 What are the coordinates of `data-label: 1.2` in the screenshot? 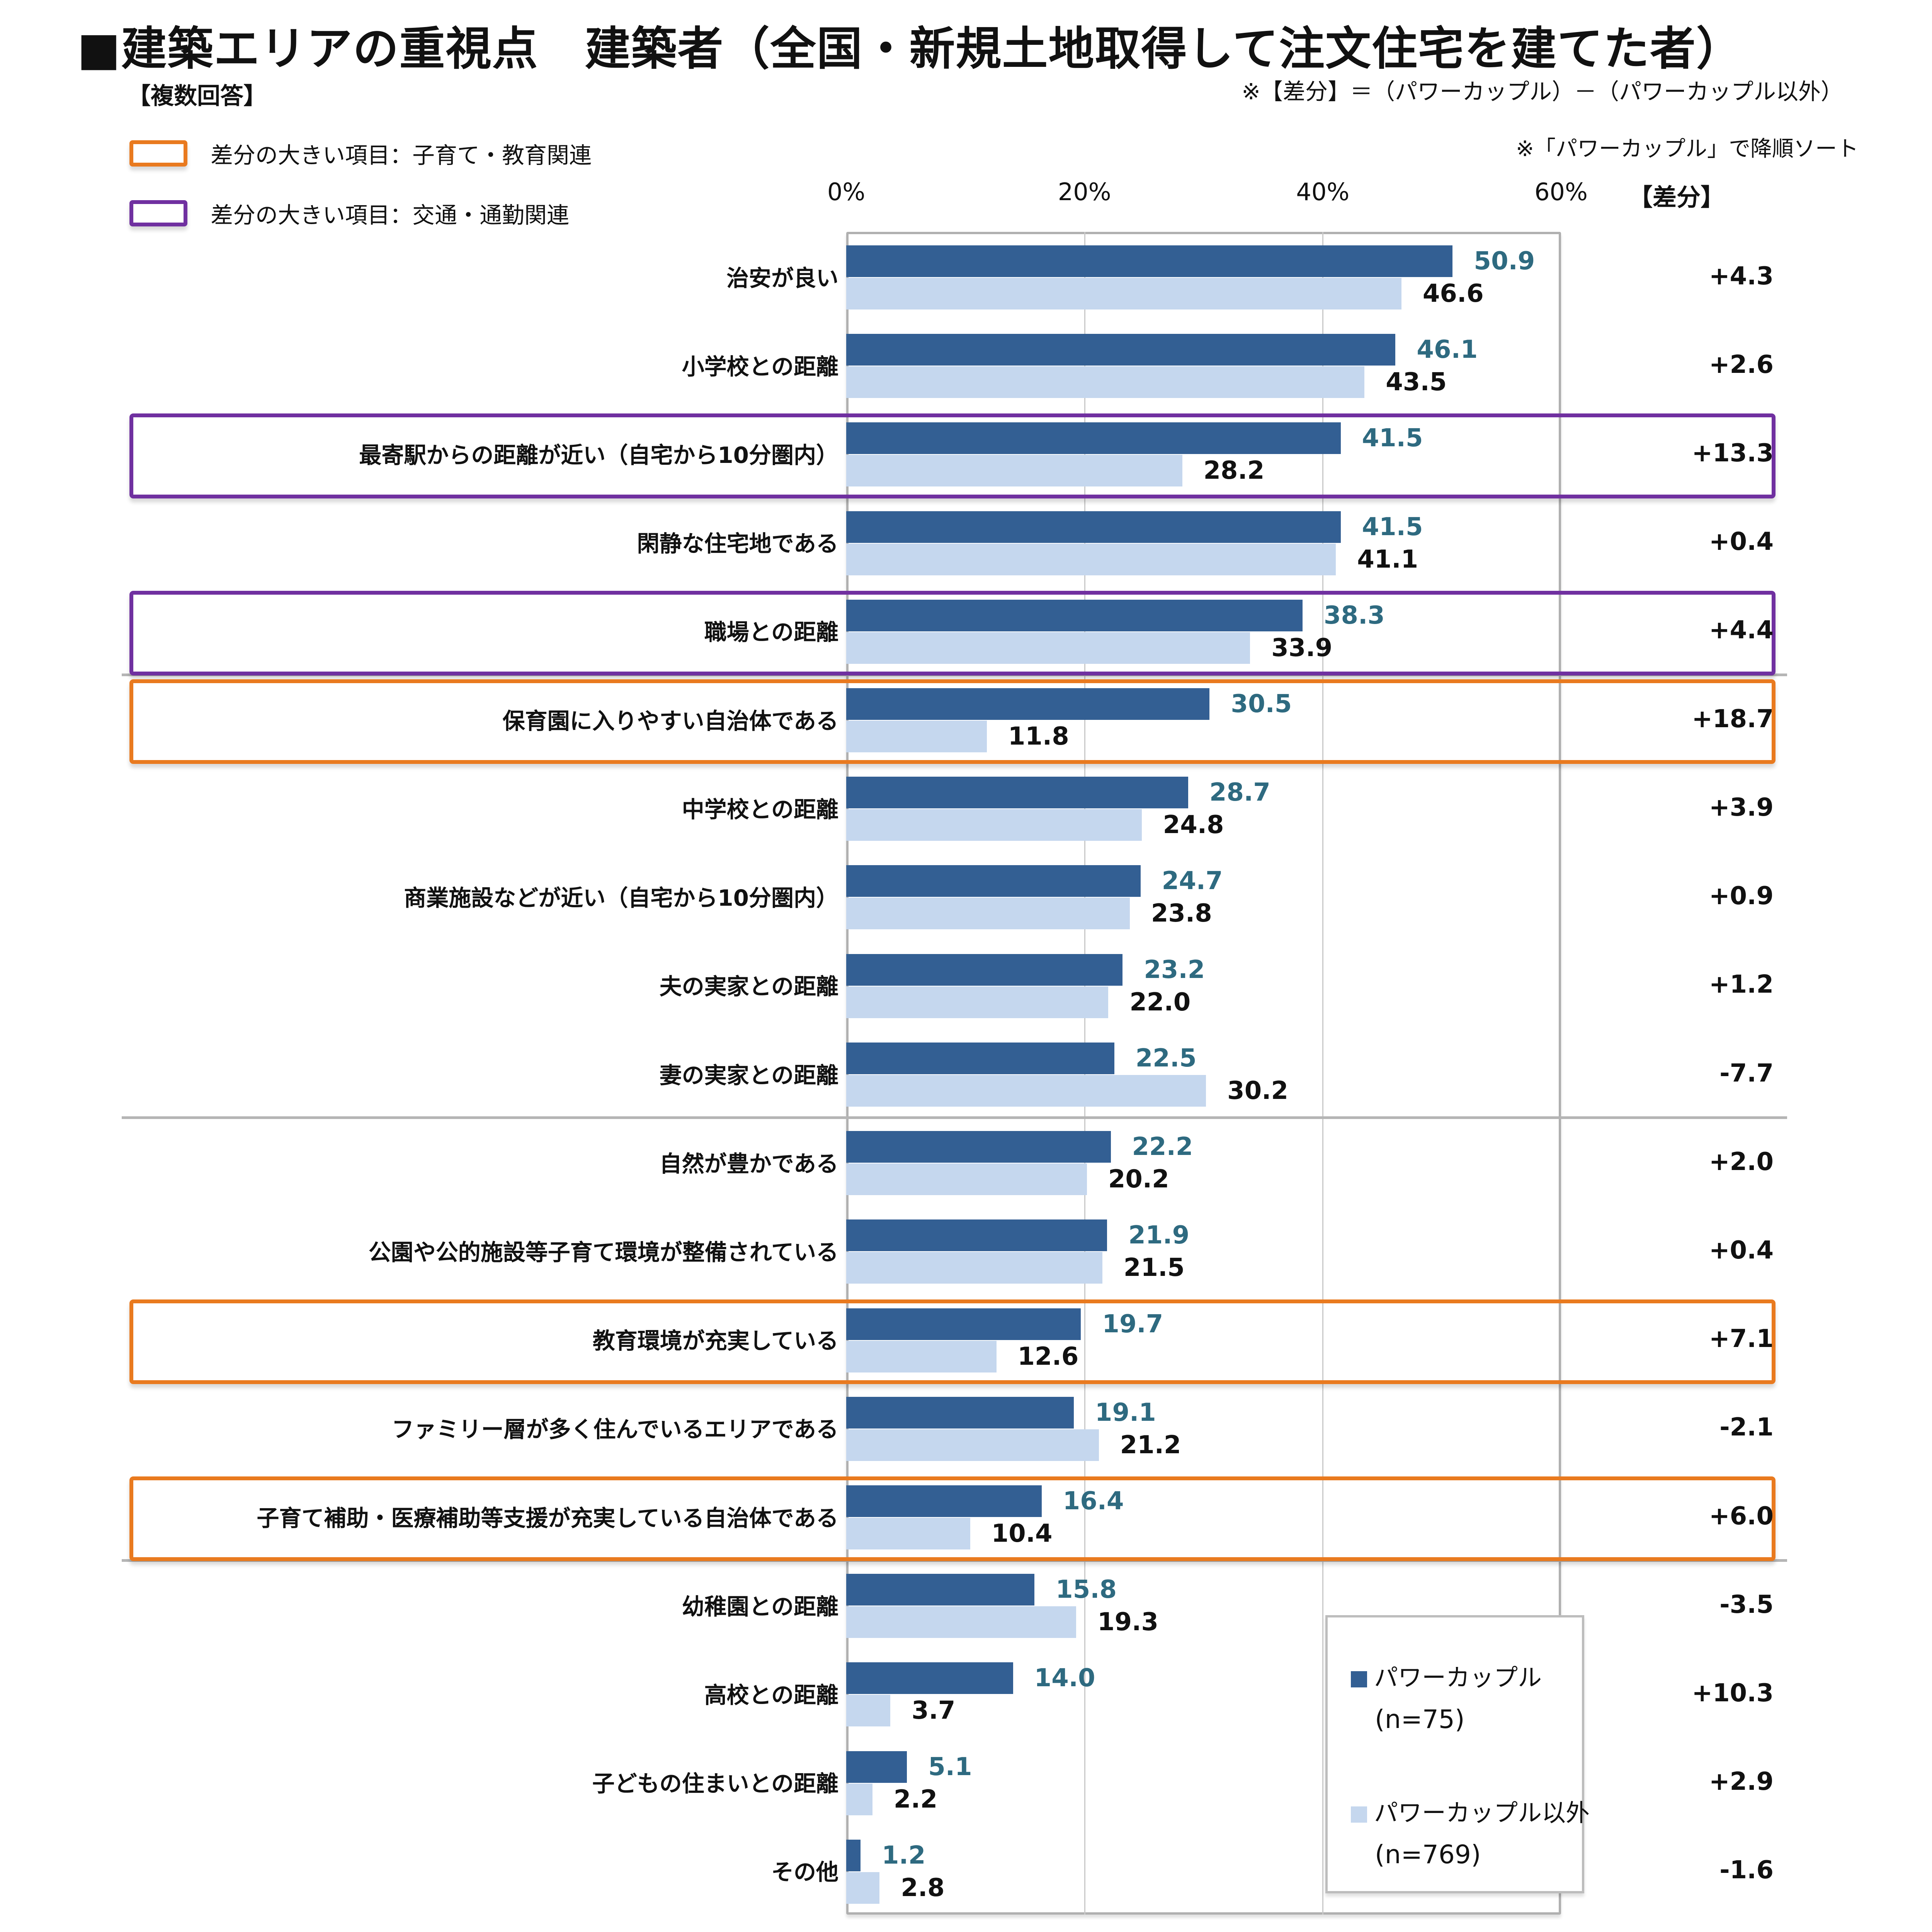 It's located at (904, 1856).